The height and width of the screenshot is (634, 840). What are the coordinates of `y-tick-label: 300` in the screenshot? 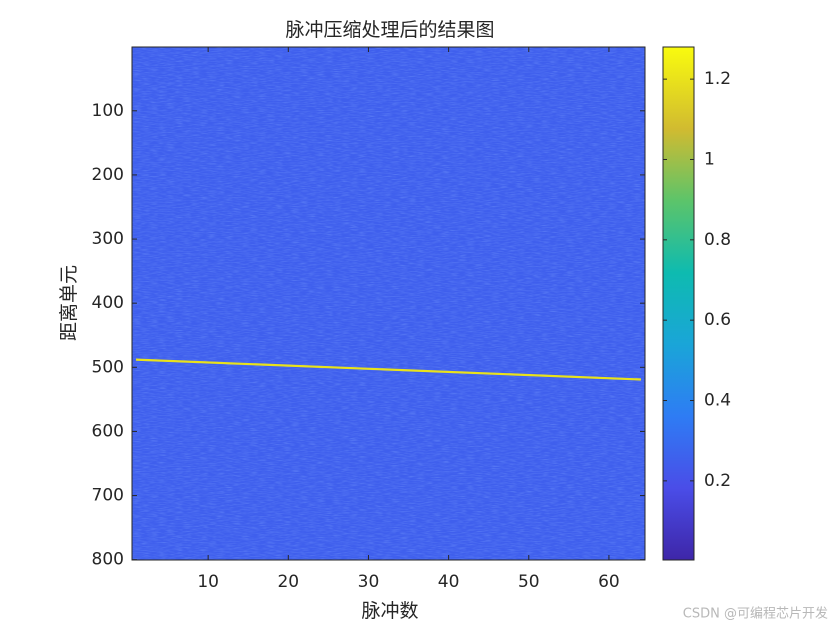 It's located at (108, 239).